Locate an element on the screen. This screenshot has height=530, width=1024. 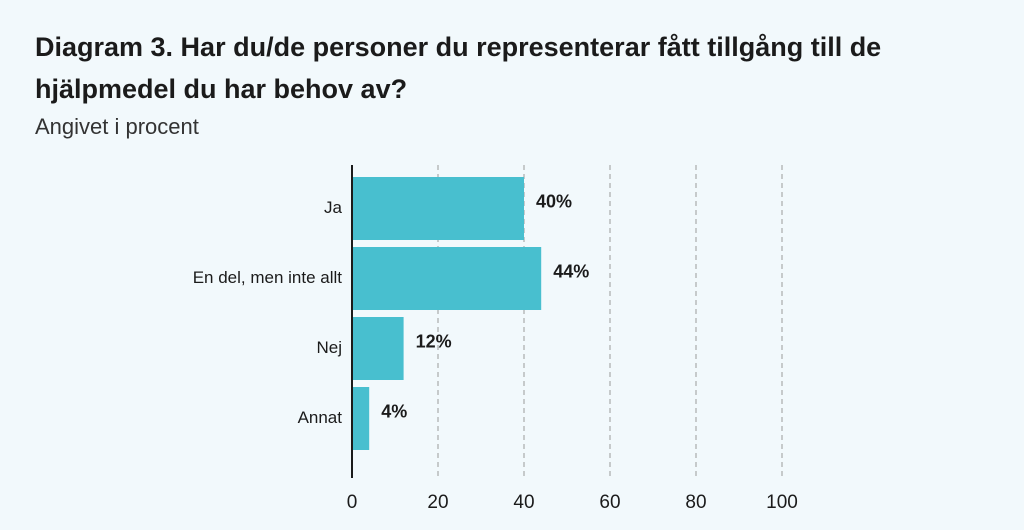
x-tick-label: 80 is located at coordinates (695, 502).